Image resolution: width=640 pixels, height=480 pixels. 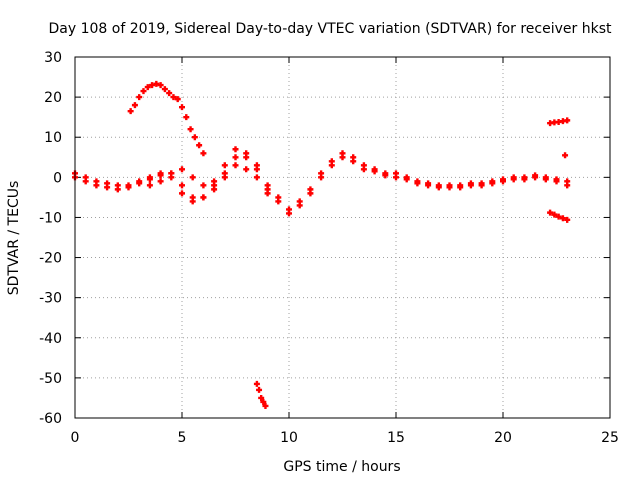 I want to click on y-axis-label: SDTVAR / TECUs, so click(x=14, y=238).